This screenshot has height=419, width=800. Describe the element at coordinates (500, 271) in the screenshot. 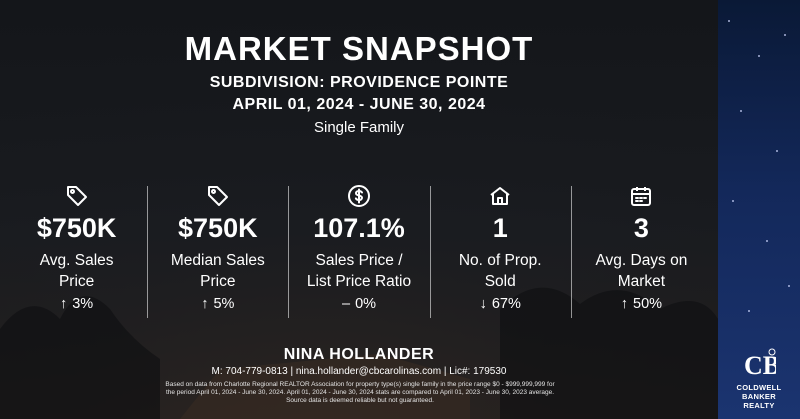

I see `stat-label: No. of Prop. Sold` at that location.